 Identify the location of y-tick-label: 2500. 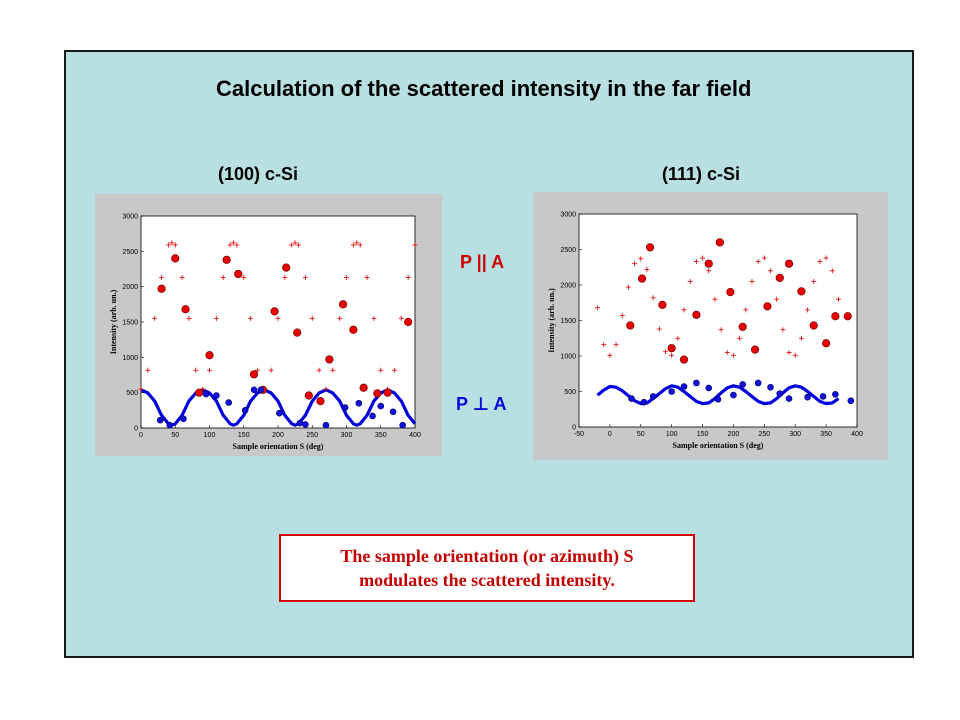
(568, 250).